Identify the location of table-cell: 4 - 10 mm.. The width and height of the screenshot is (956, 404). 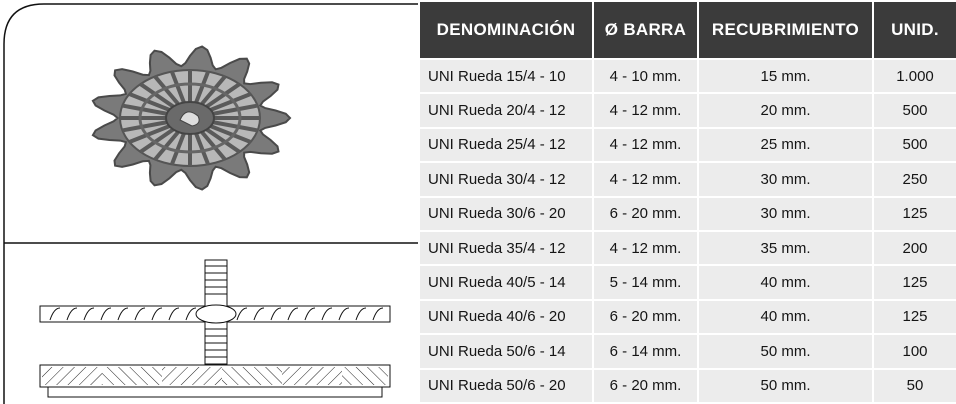
(645, 76).